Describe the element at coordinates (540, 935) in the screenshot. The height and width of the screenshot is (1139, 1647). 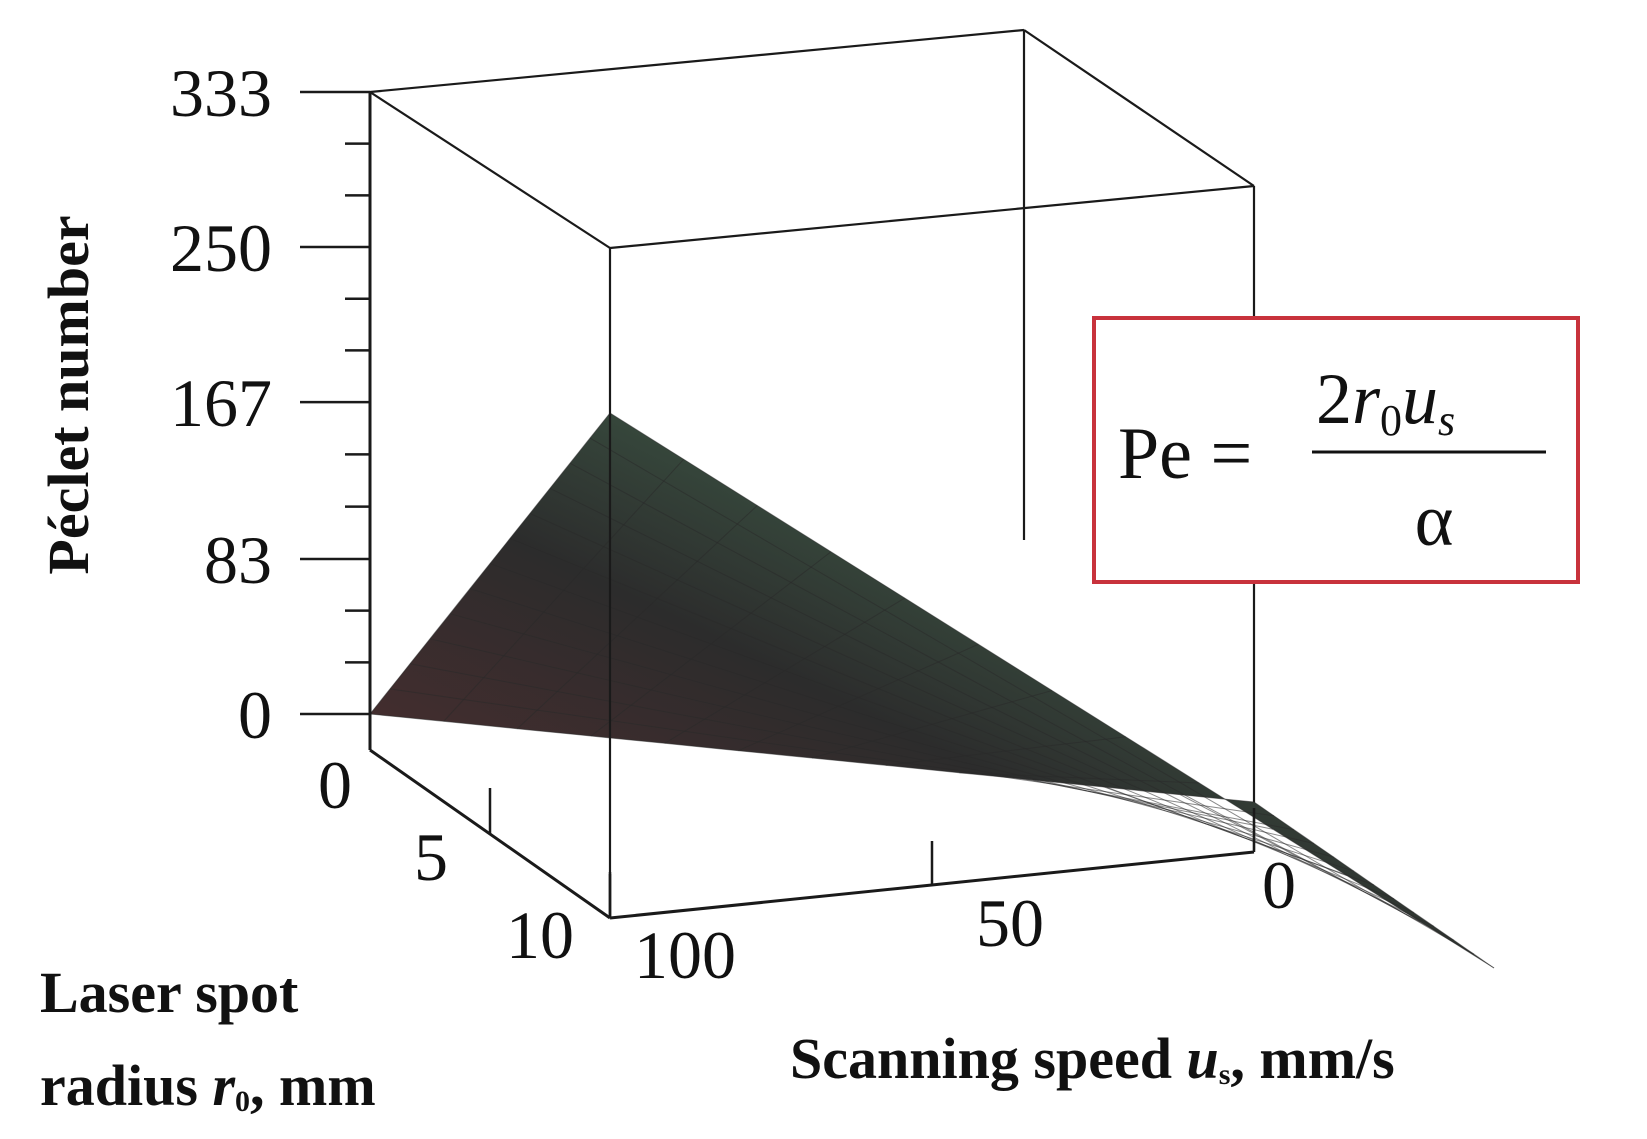
I see `r-tick-label: 10` at that location.